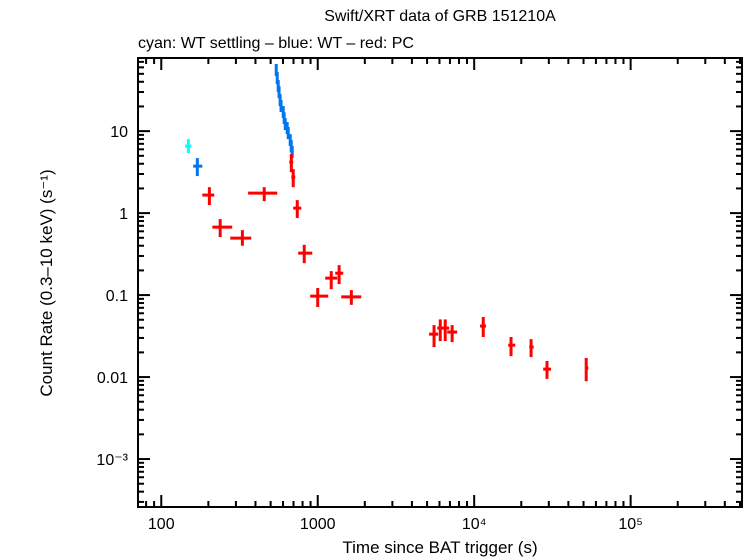 The width and height of the screenshot is (746, 558). What do you see at coordinates (119, 132) in the screenshot?
I see `y-tick-label: 10` at bounding box center [119, 132].